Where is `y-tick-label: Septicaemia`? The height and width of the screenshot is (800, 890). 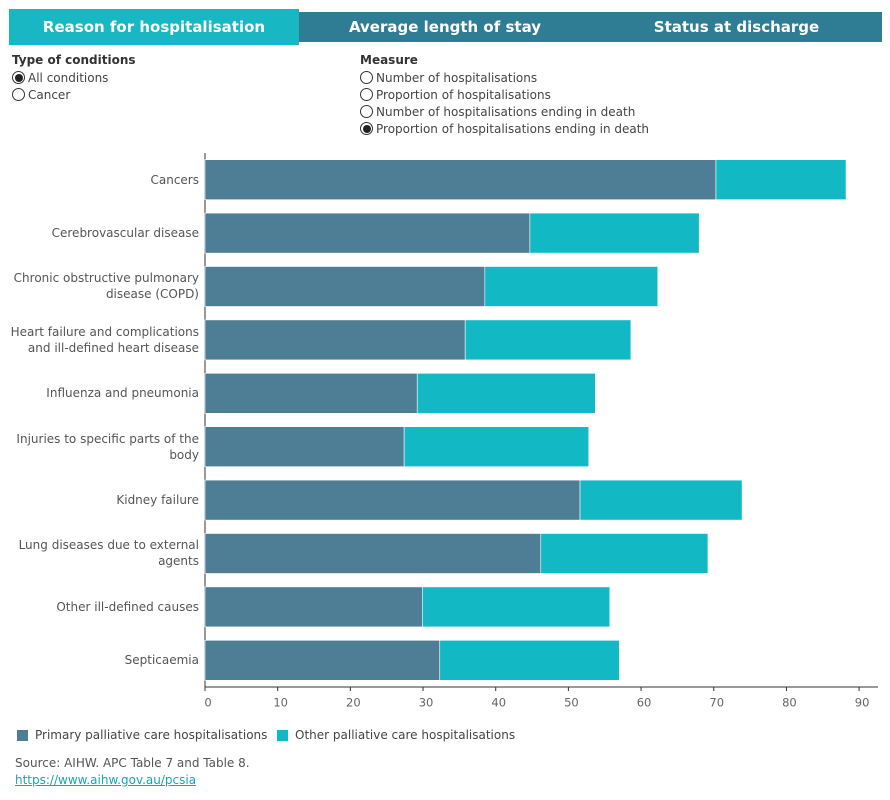
y-tick-label: Septicaemia is located at coordinates (161, 660).